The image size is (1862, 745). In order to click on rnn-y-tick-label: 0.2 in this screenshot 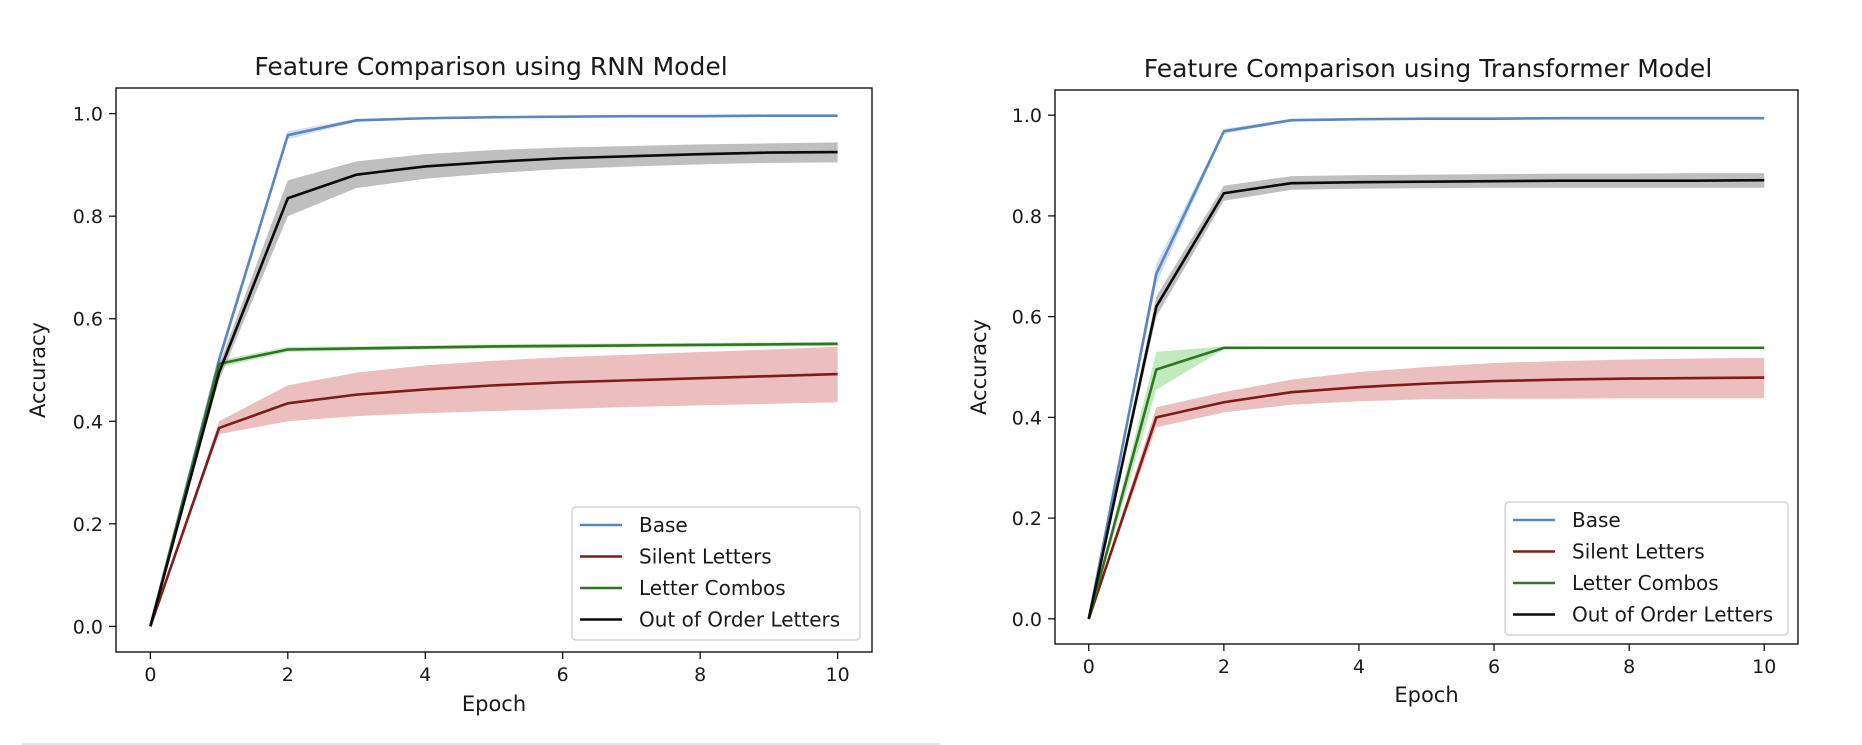, I will do `click(88, 525)`.